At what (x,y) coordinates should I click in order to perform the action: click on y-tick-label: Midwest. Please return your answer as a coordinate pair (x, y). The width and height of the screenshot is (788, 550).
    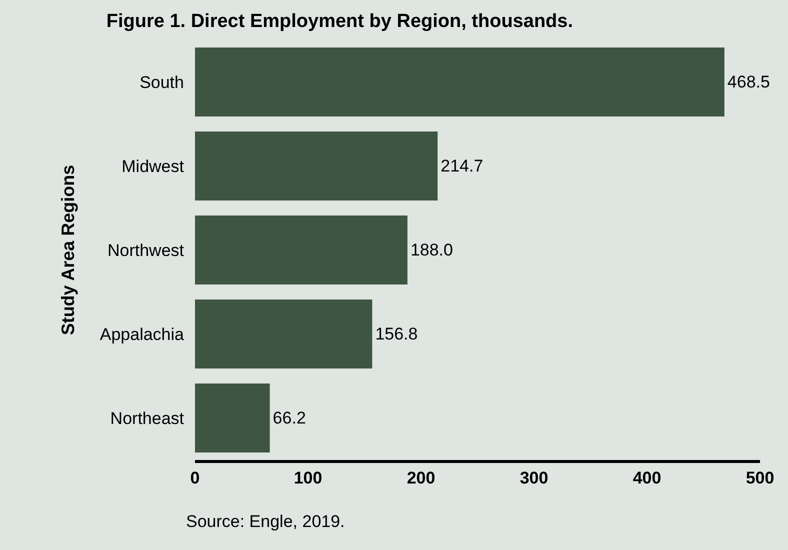
    Looking at the image, I should click on (153, 166).